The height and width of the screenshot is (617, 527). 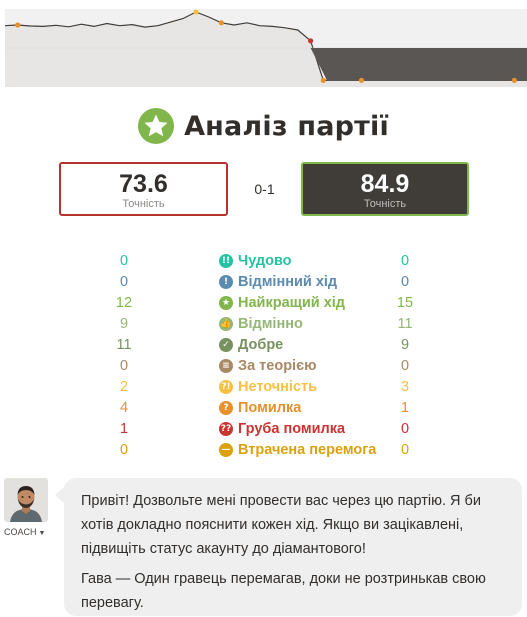 What do you see at coordinates (278, 387) in the screenshot?
I see `stat-label: Неточність` at bounding box center [278, 387].